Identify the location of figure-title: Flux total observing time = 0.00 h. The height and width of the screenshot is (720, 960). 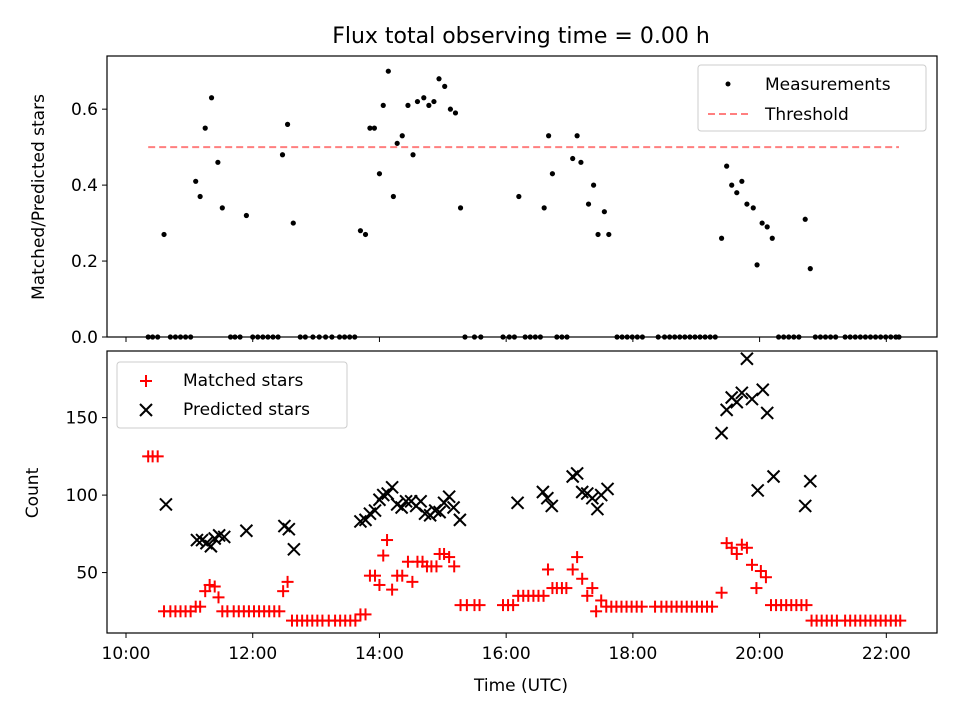
(521, 36).